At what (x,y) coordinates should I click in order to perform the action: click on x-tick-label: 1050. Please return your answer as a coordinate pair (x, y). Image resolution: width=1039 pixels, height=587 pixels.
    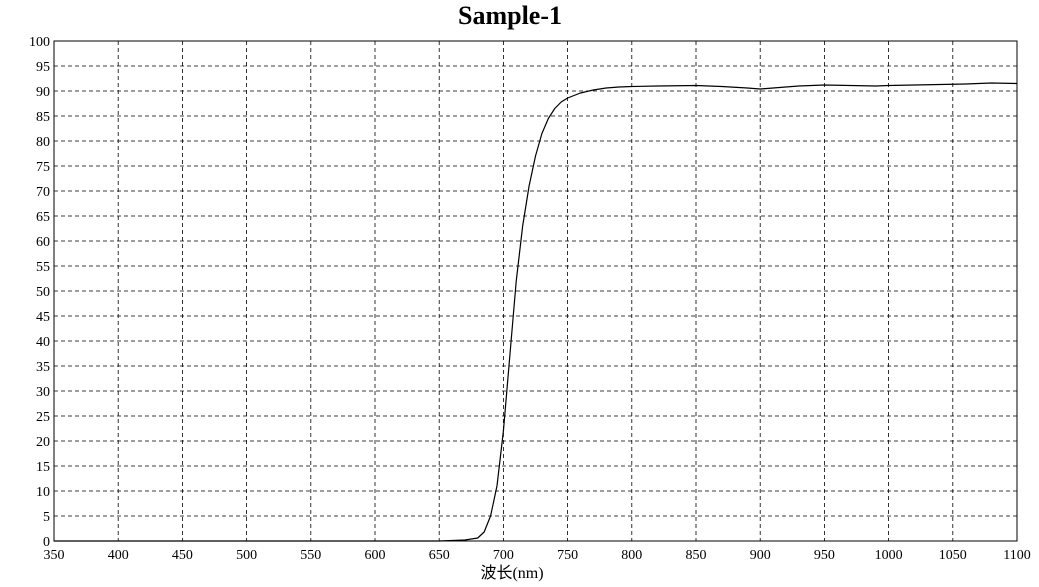
    Looking at the image, I should click on (953, 555).